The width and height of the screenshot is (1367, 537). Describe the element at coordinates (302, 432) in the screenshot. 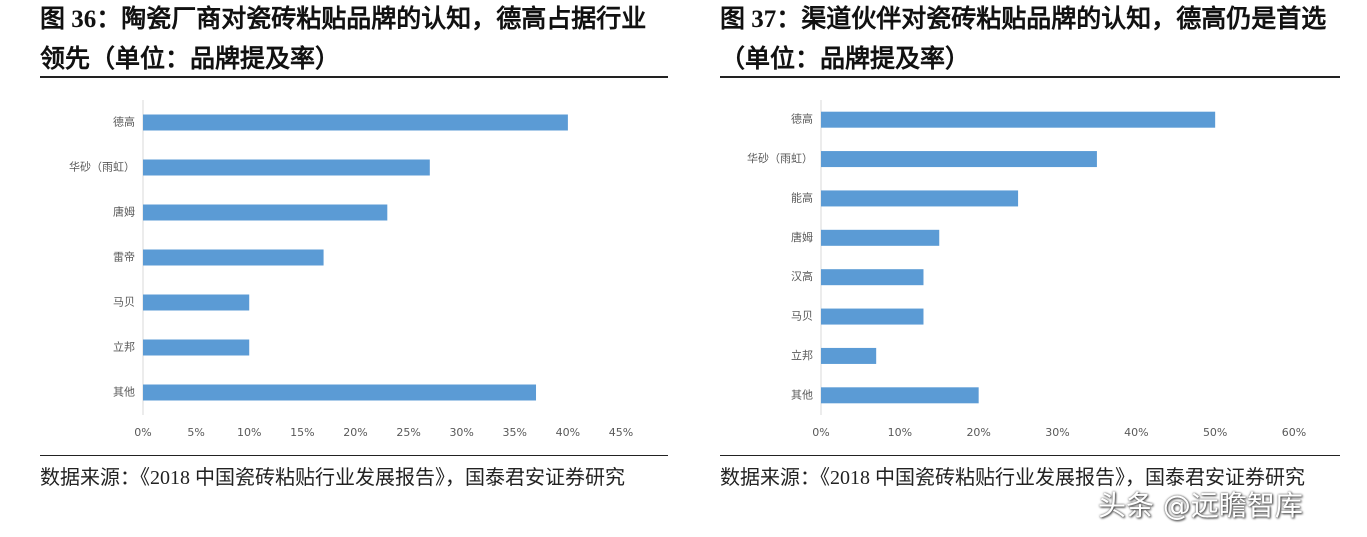

I see `x-tick-label: 15%` at that location.